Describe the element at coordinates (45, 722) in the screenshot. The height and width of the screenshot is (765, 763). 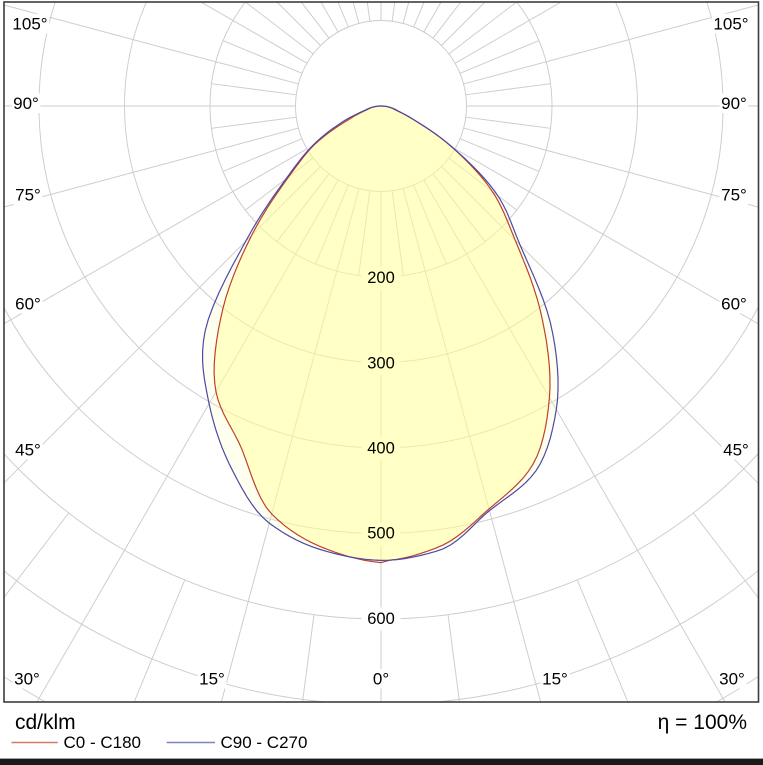
I see `svg-text: cd/klm` at that location.